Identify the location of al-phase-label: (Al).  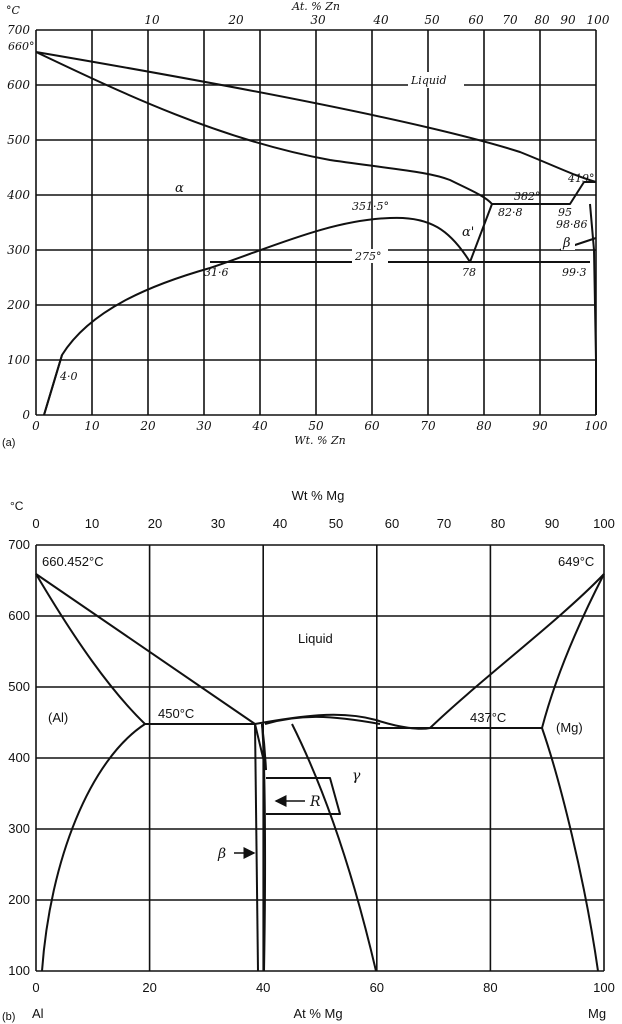
(58, 717).